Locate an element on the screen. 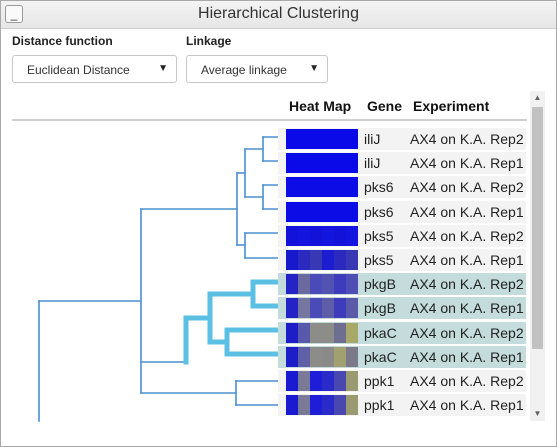 The height and width of the screenshot is (447, 557). experiment-column-header: Experiment is located at coordinates (451, 106).